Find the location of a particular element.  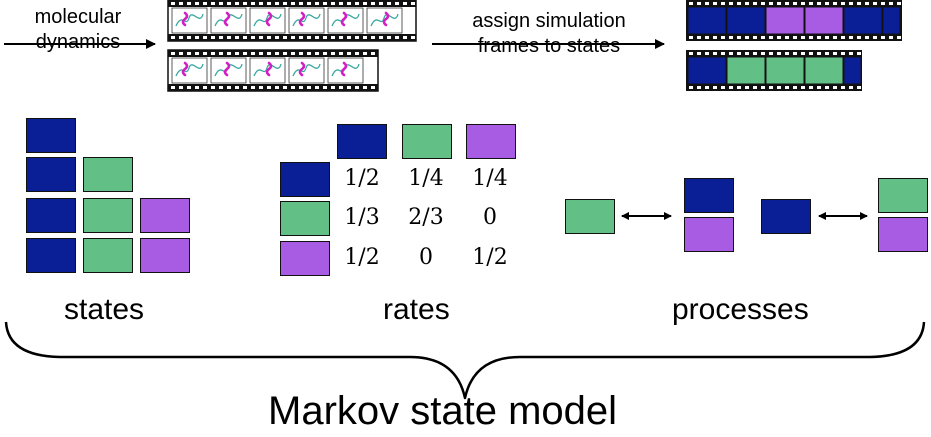

rate-value: 1/4 is located at coordinates (426, 178).